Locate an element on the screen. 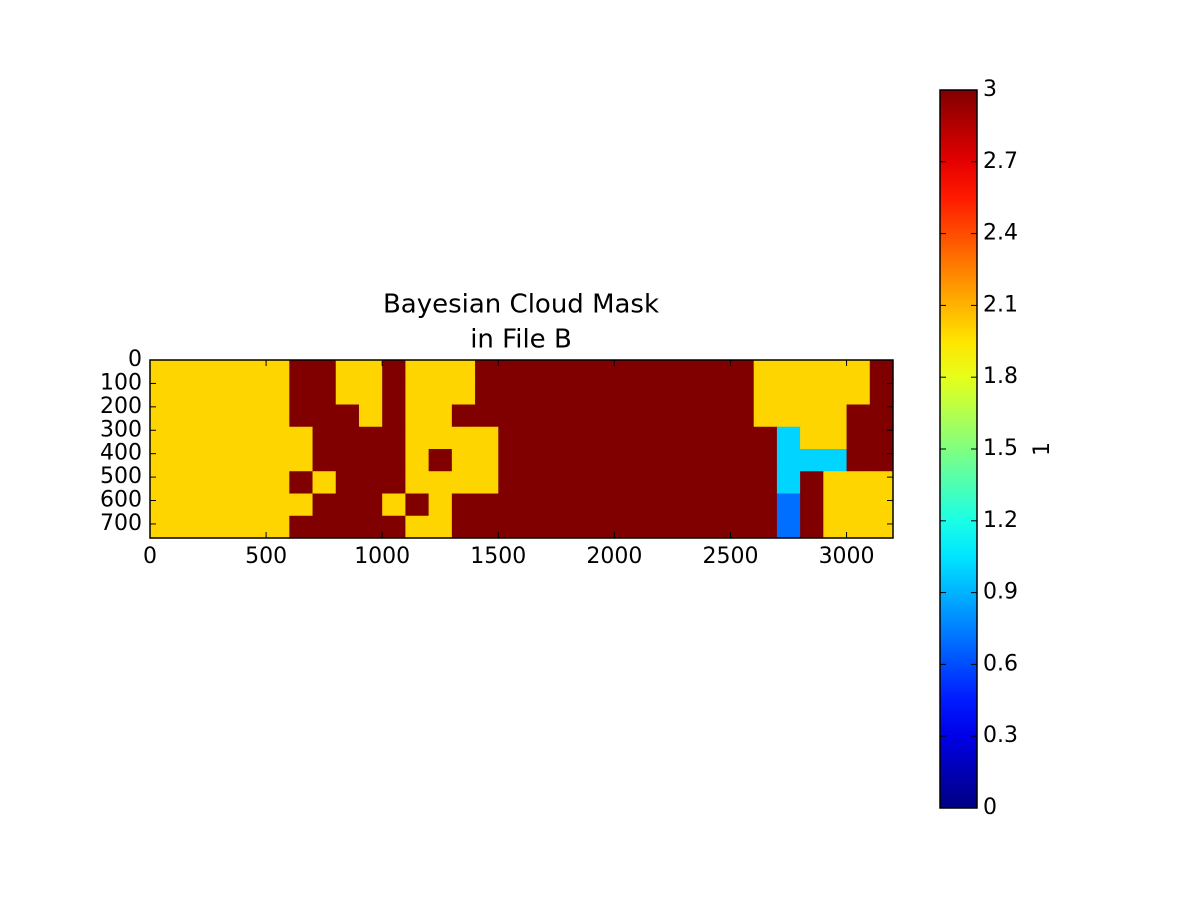  plot-frame is located at coordinates (521, 449).